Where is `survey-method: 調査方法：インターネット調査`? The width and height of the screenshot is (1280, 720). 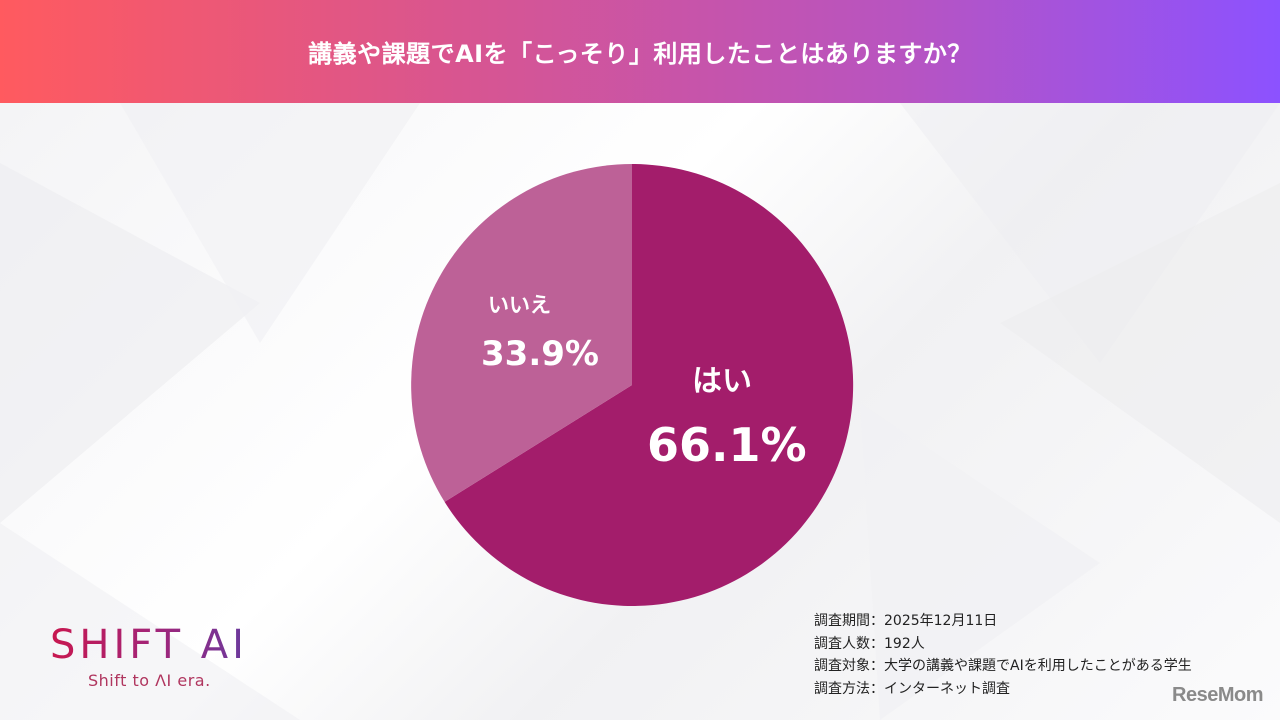
survey-method: 調査方法：インターネット調査 is located at coordinates (912, 688).